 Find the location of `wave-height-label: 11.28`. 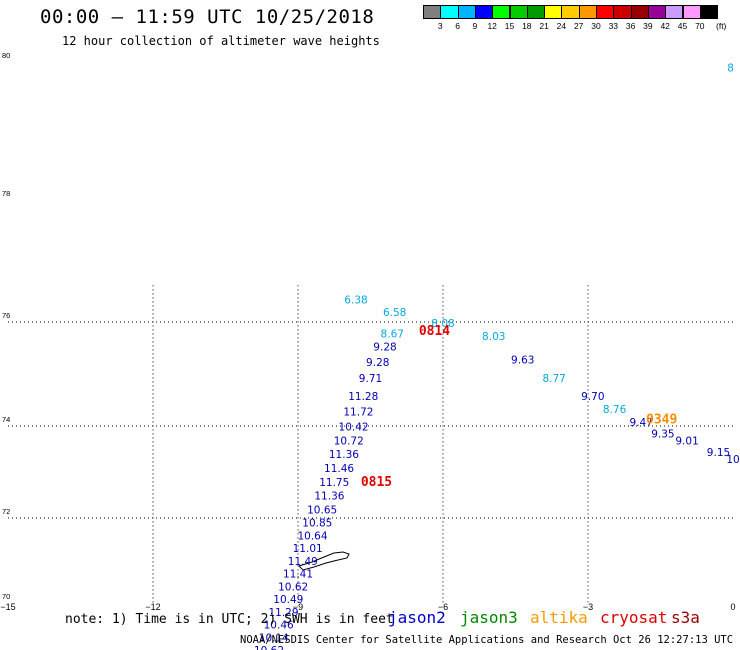

wave-height-label: 11.28 is located at coordinates (363, 397).